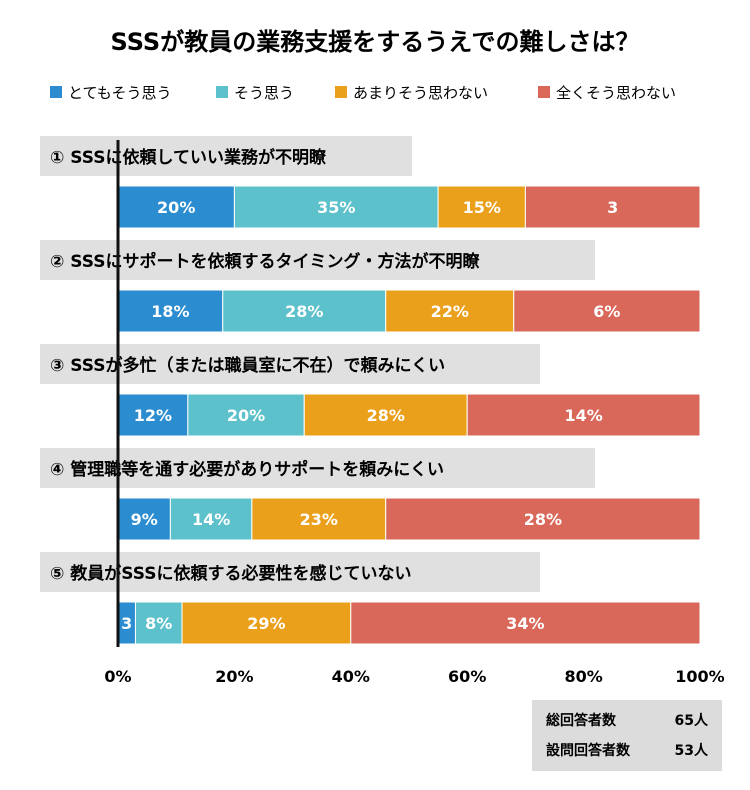 Image resolution: width=750 pixels, height=790 pixels. Describe the element at coordinates (153, 415) in the screenshot. I see `bar-value-label: 12%` at that location.